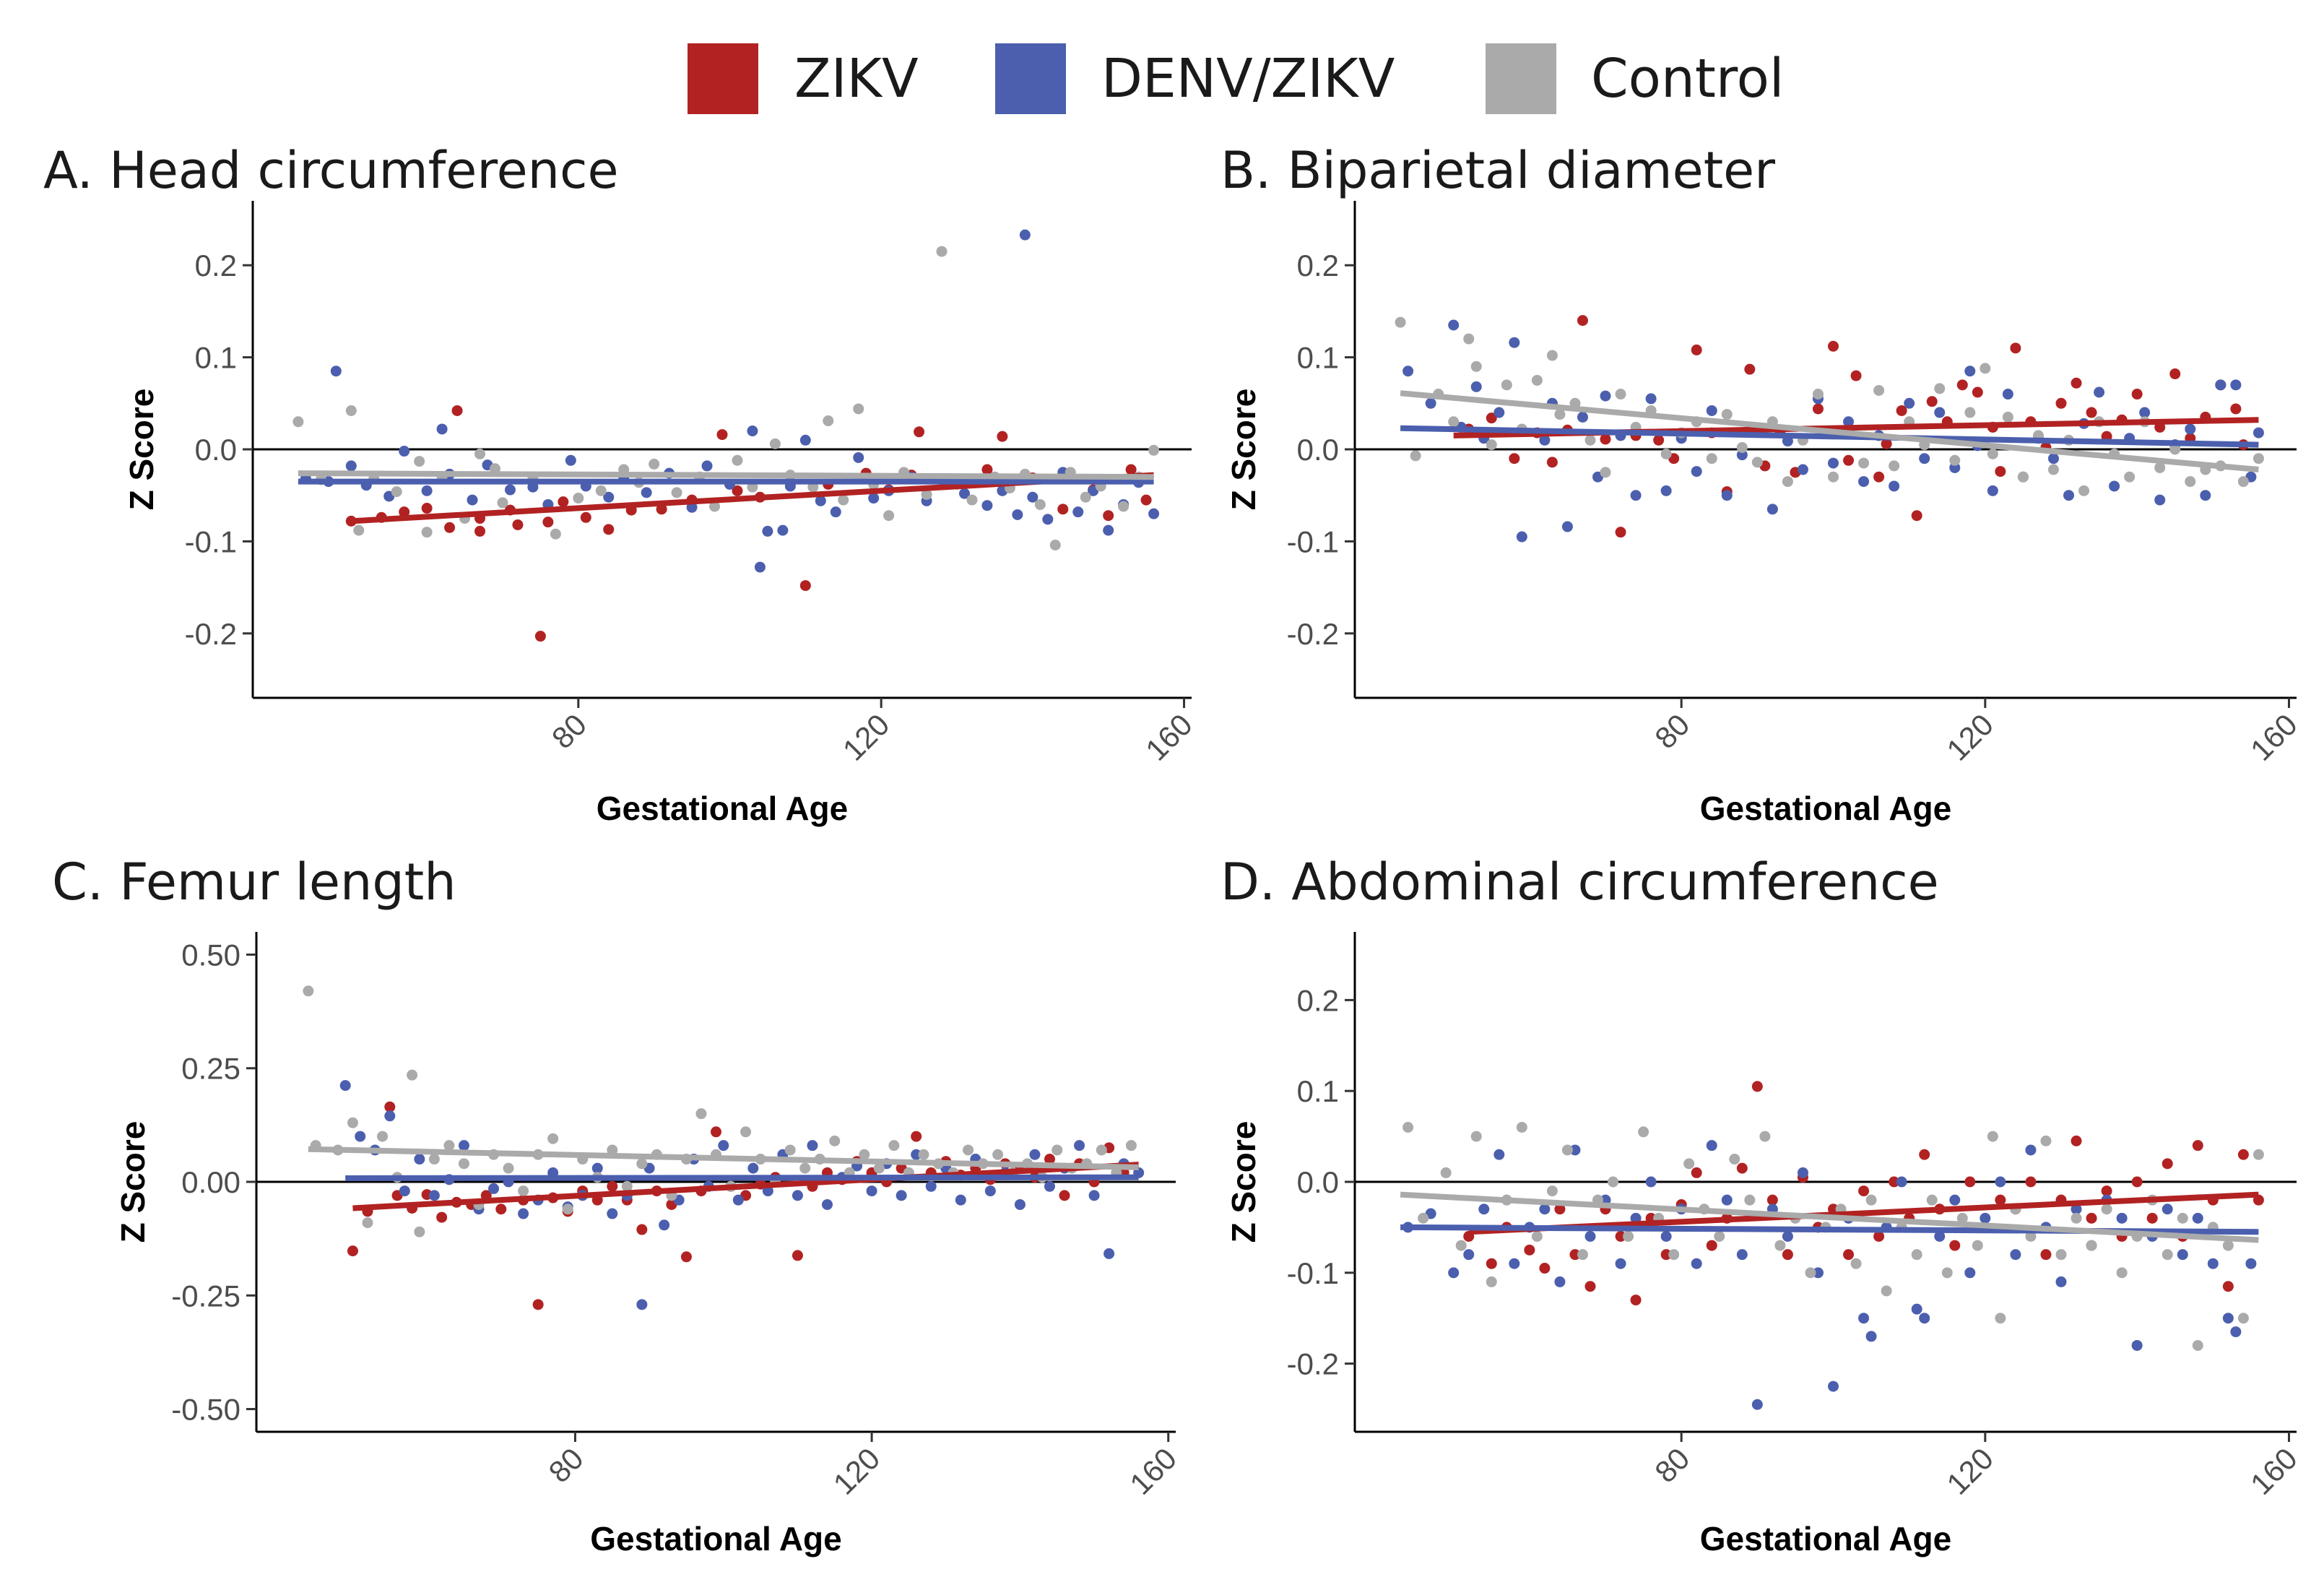 This screenshot has height=1577, width=2324. I want to click on panel-c-ytick-label-0: 0.50, so click(210, 955).